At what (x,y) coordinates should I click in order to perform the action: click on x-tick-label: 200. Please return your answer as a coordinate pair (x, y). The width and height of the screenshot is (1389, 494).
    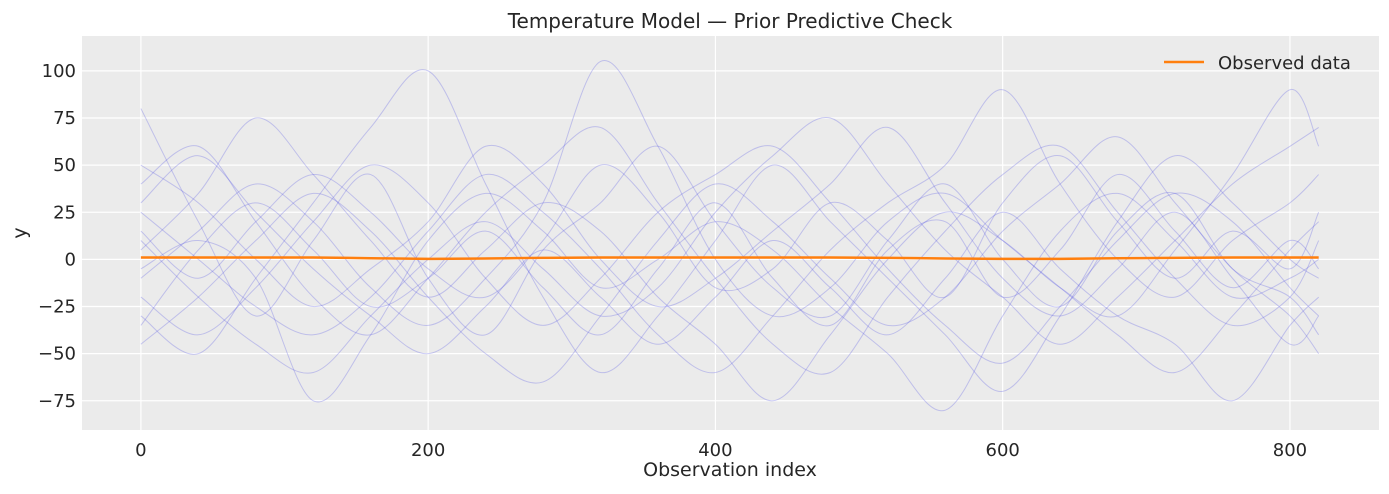
    Looking at the image, I should click on (428, 450).